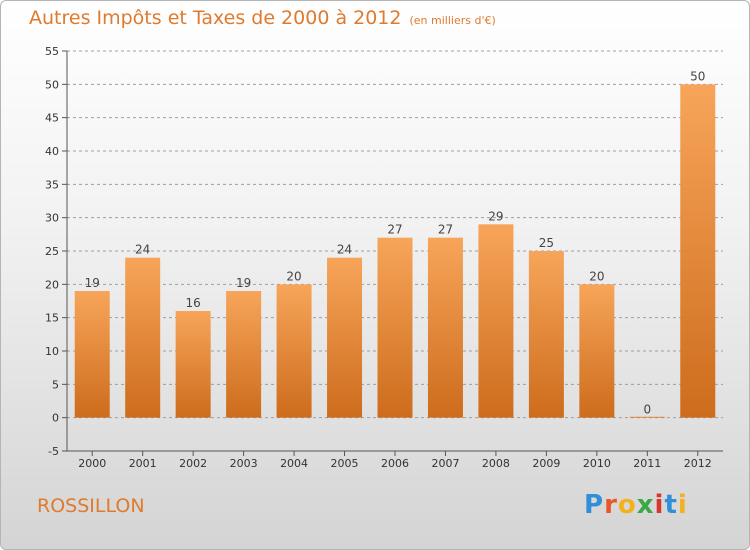  What do you see at coordinates (55, 384) in the screenshot?
I see `y-tick-label: 5` at bounding box center [55, 384].